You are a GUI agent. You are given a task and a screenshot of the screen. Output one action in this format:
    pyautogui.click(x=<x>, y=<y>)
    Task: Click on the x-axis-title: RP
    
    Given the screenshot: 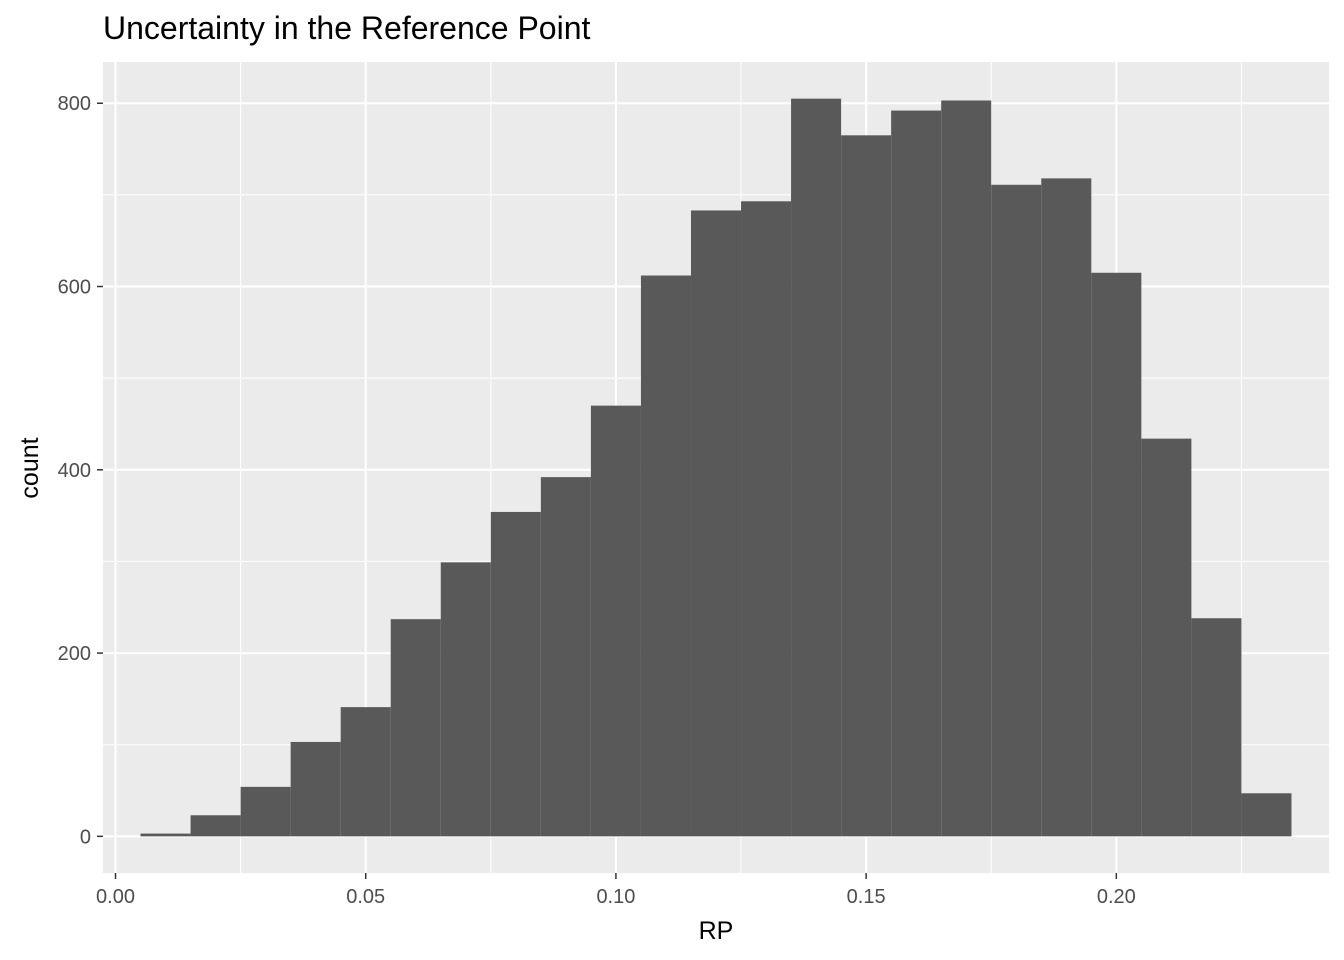 What is the action you would take?
    pyautogui.click(x=716, y=931)
    